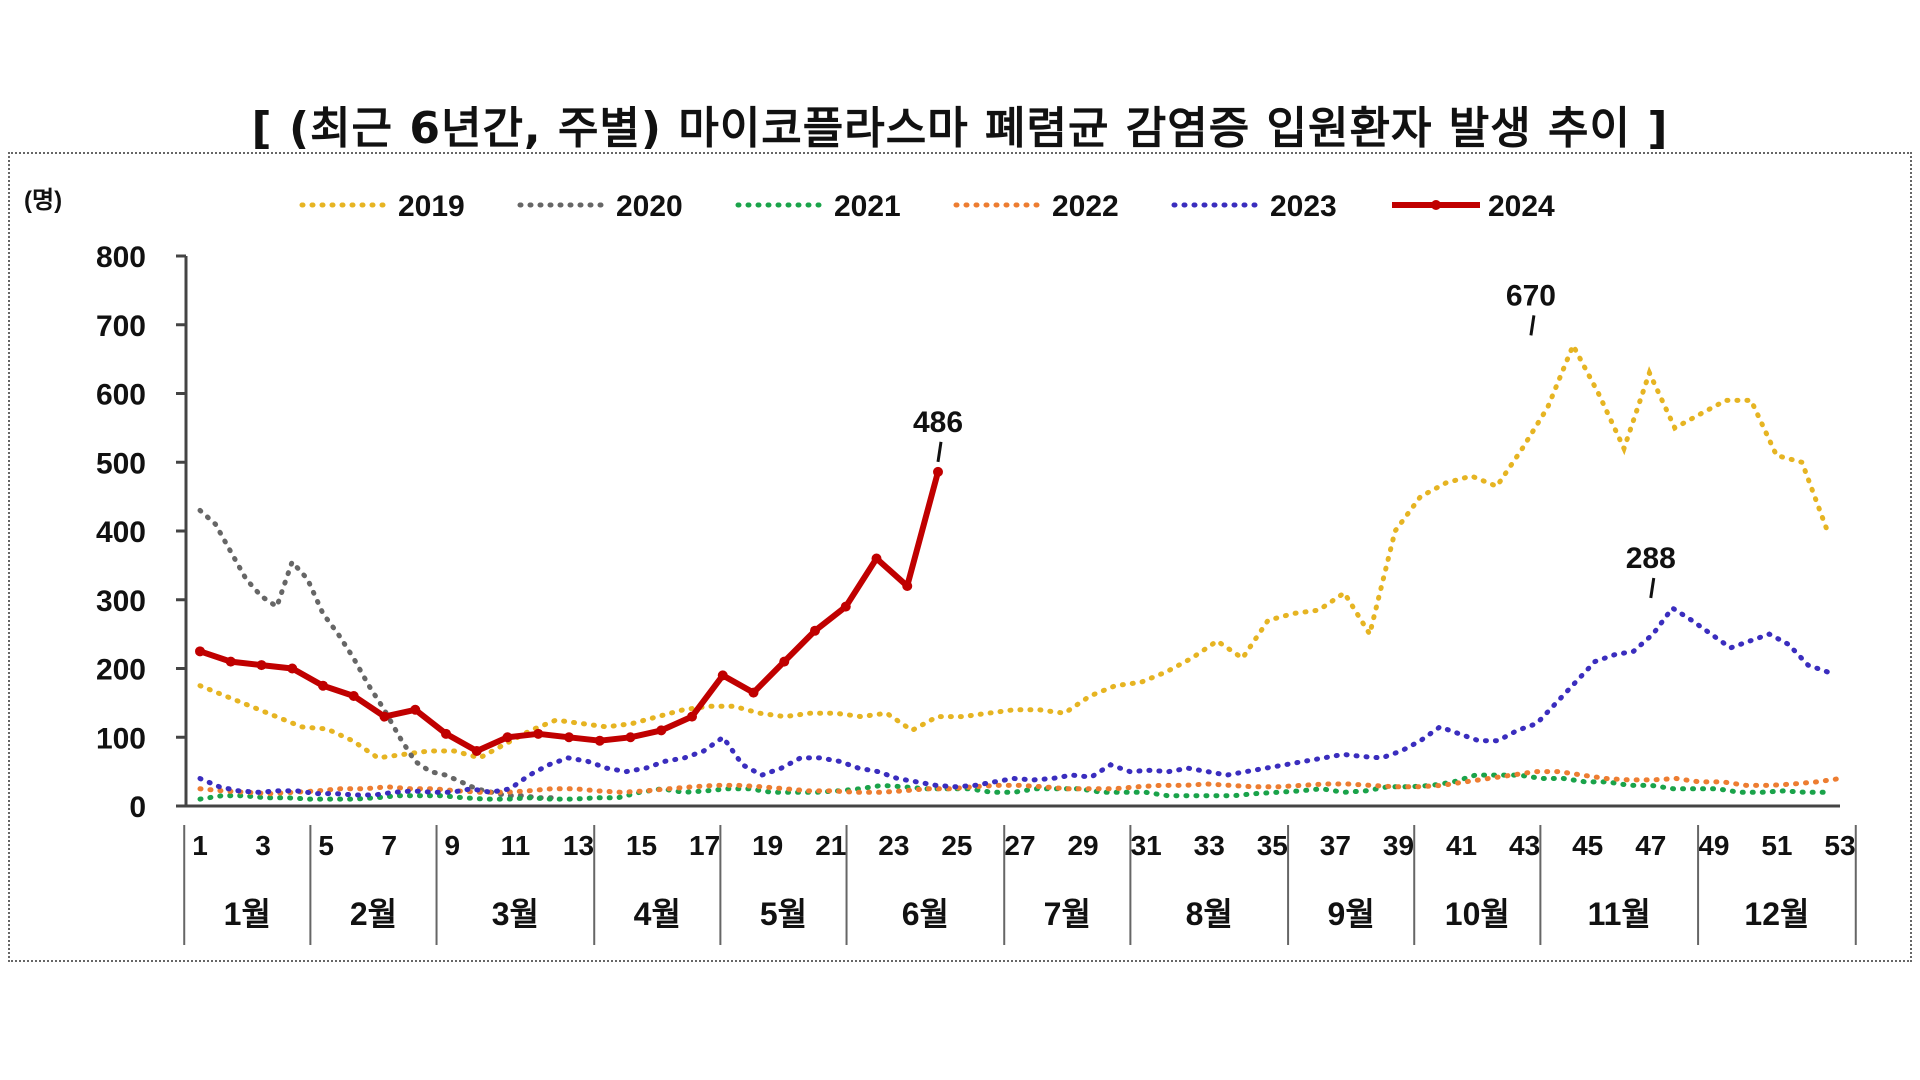  I want to click on month-label: 11월, so click(1619, 914).